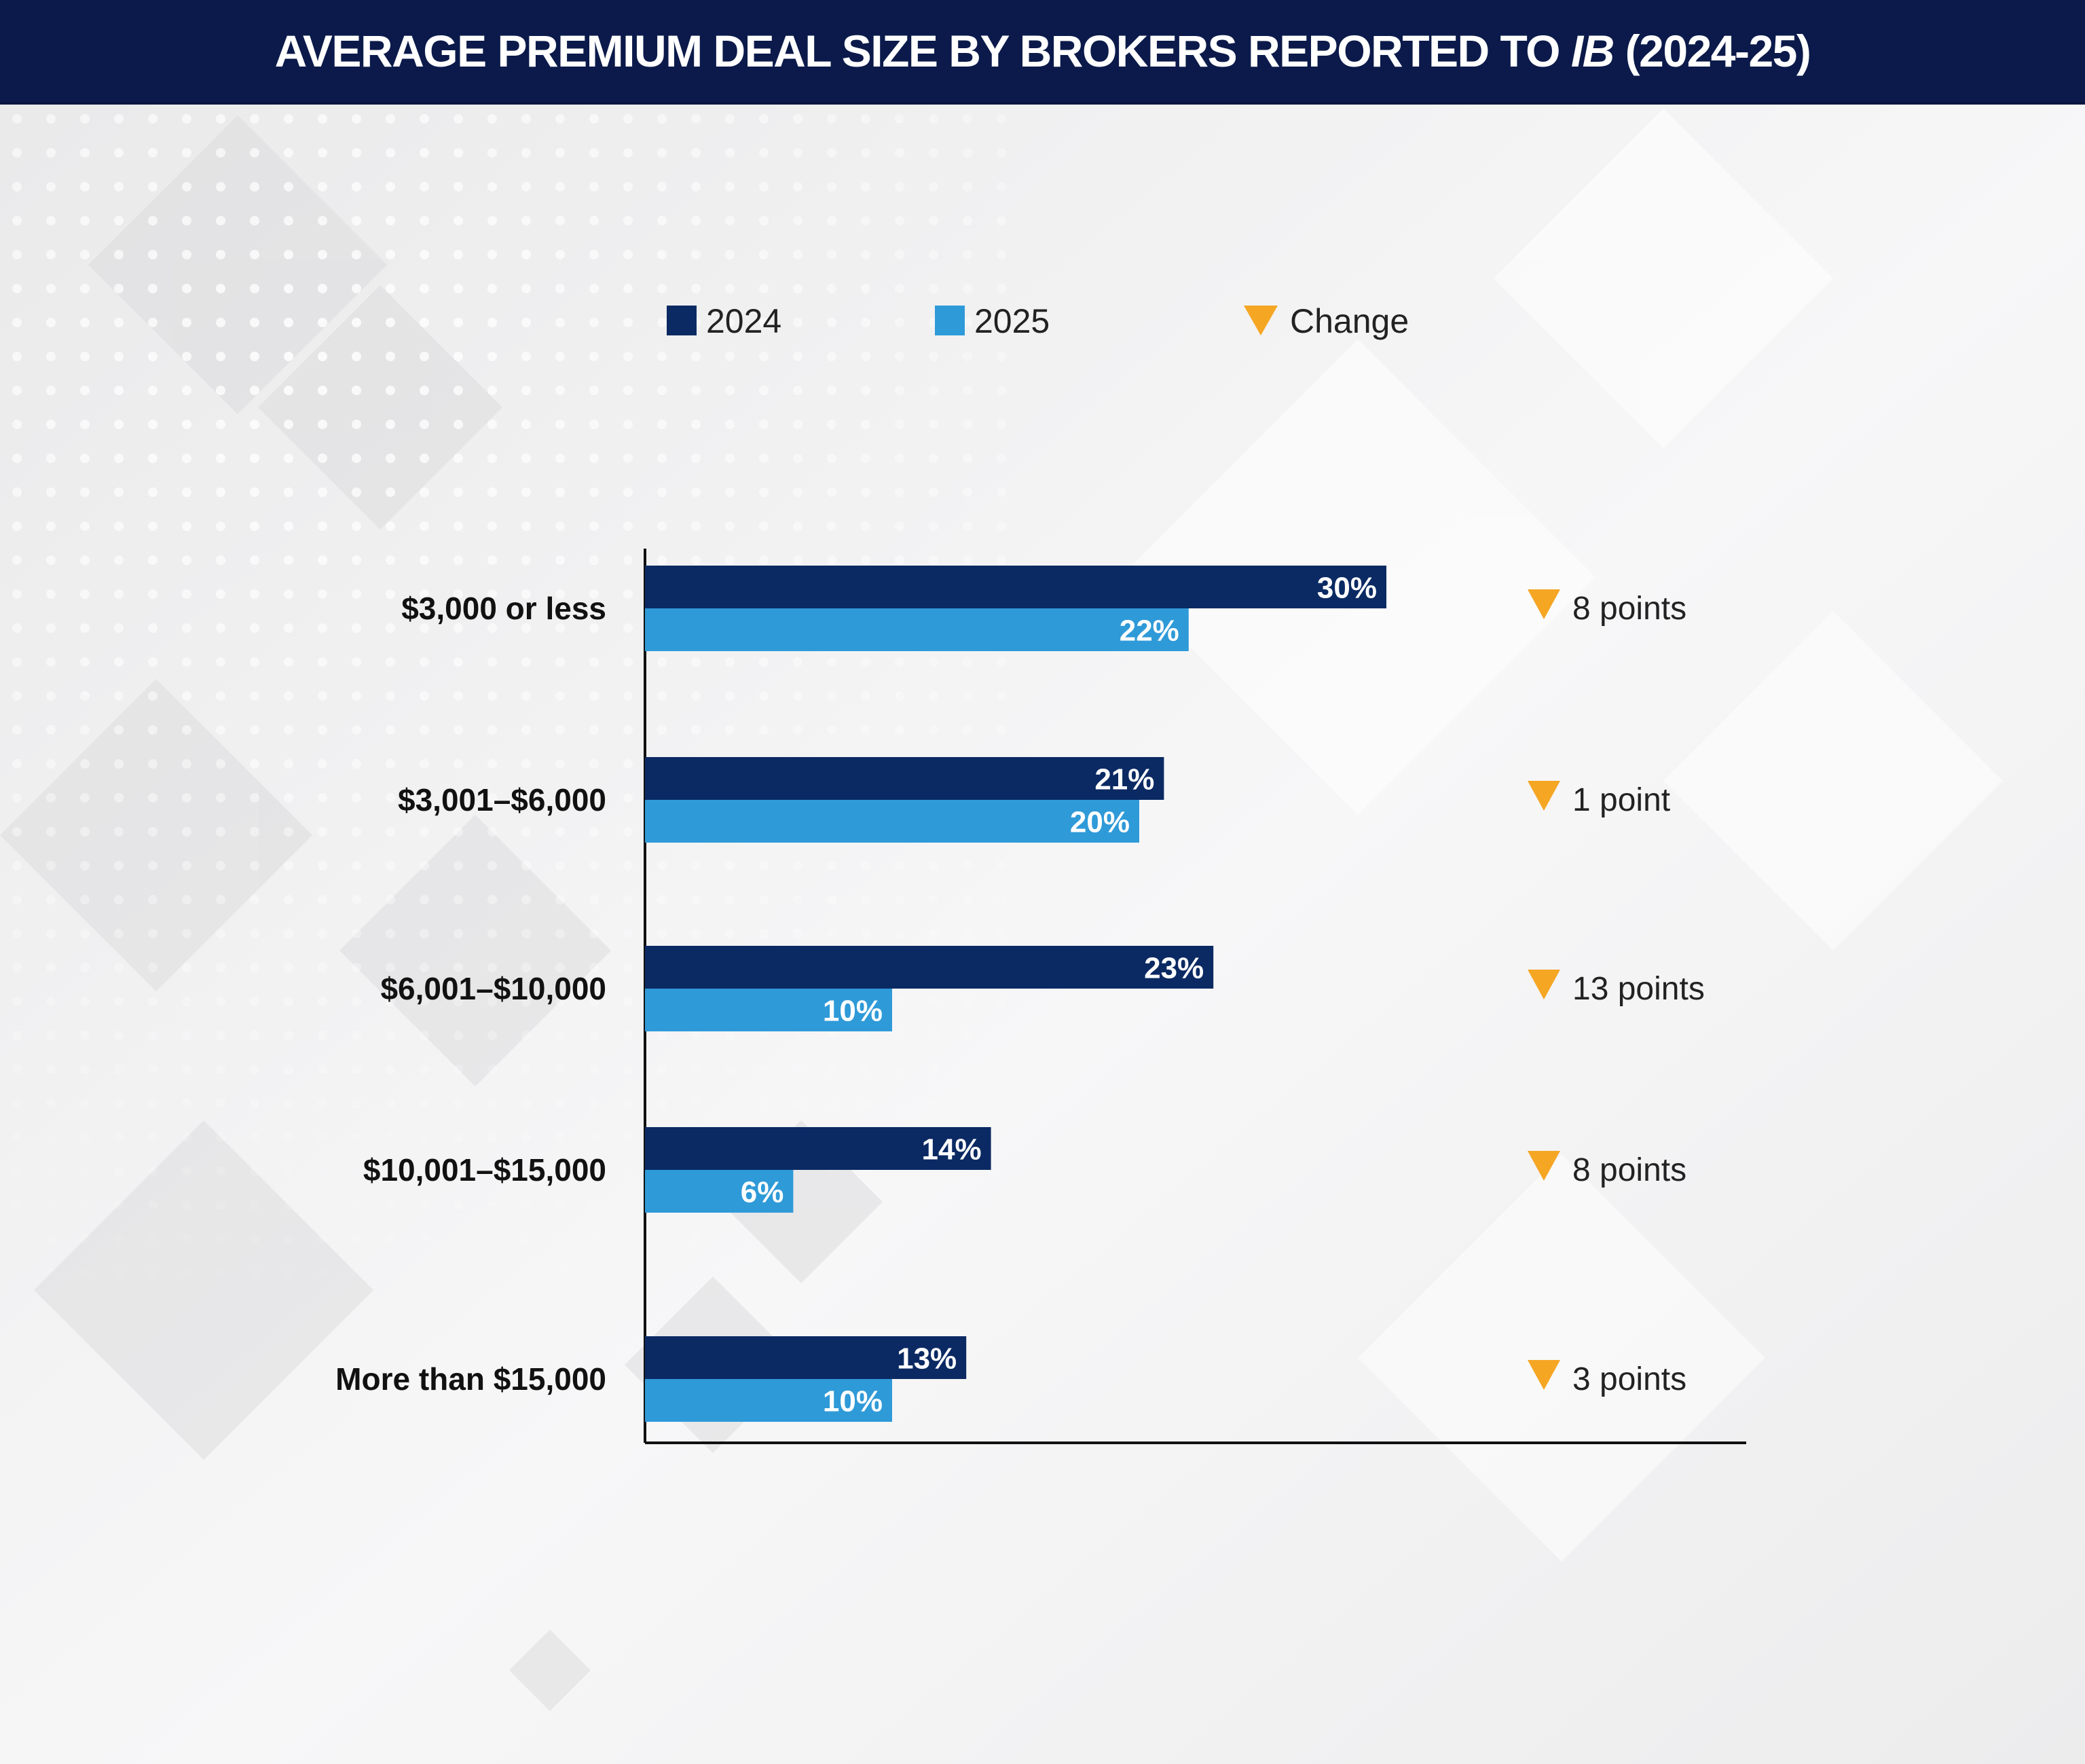 The image size is (2085, 1764). I want to click on legend-label-2024: 2024, so click(743, 321).